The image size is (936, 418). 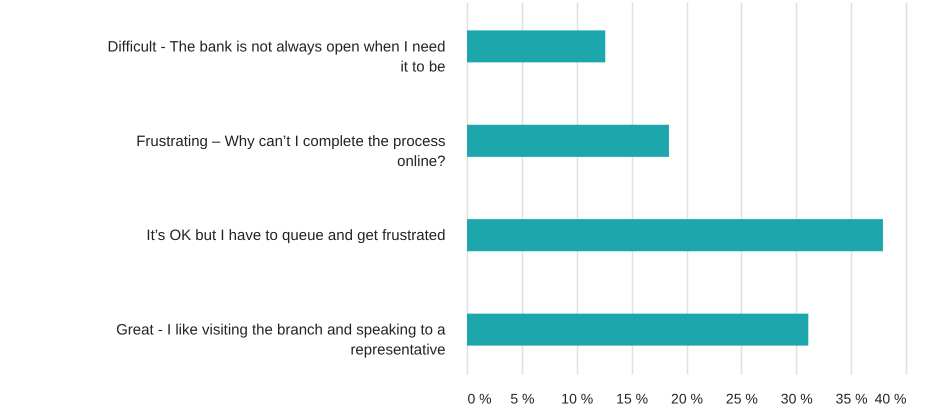 I want to click on y-tick-label: Frustrating – Why can’t I complete the process online?, so click(x=291, y=151).